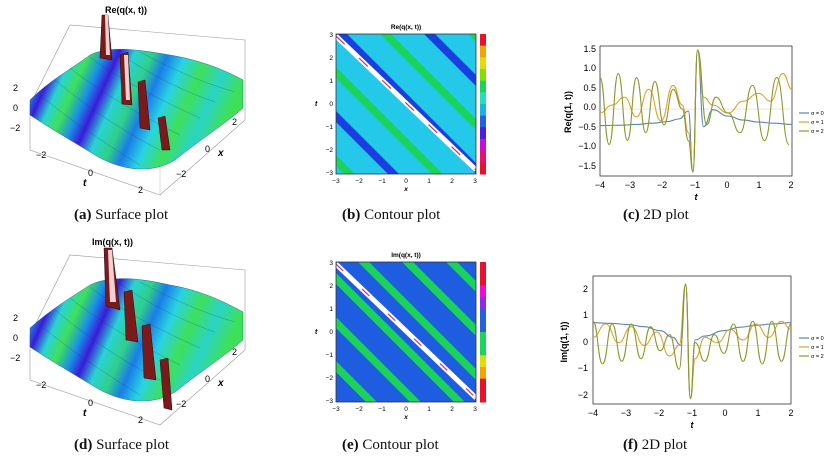 The height and width of the screenshot is (460, 836). What do you see at coordinates (726, 185) in the screenshot?
I see `c-xtick-4: 0` at bounding box center [726, 185].